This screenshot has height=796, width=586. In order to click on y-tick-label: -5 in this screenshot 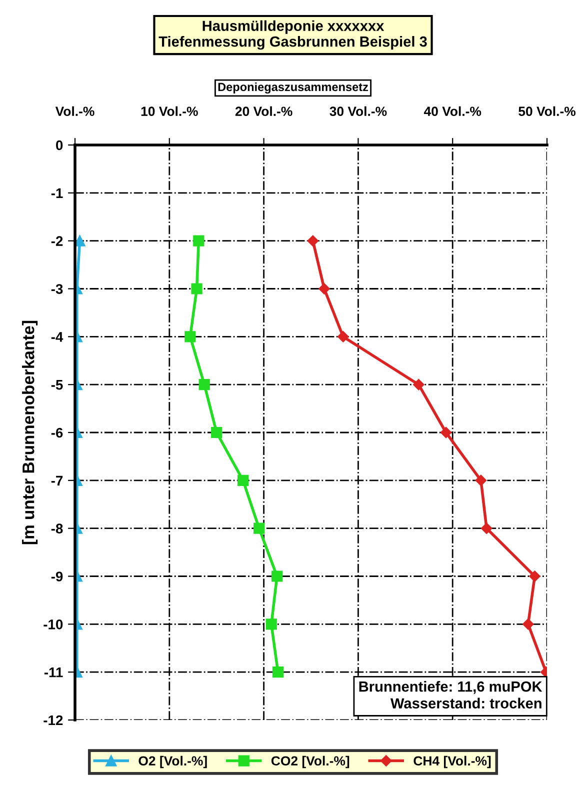, I will do `click(57, 385)`.